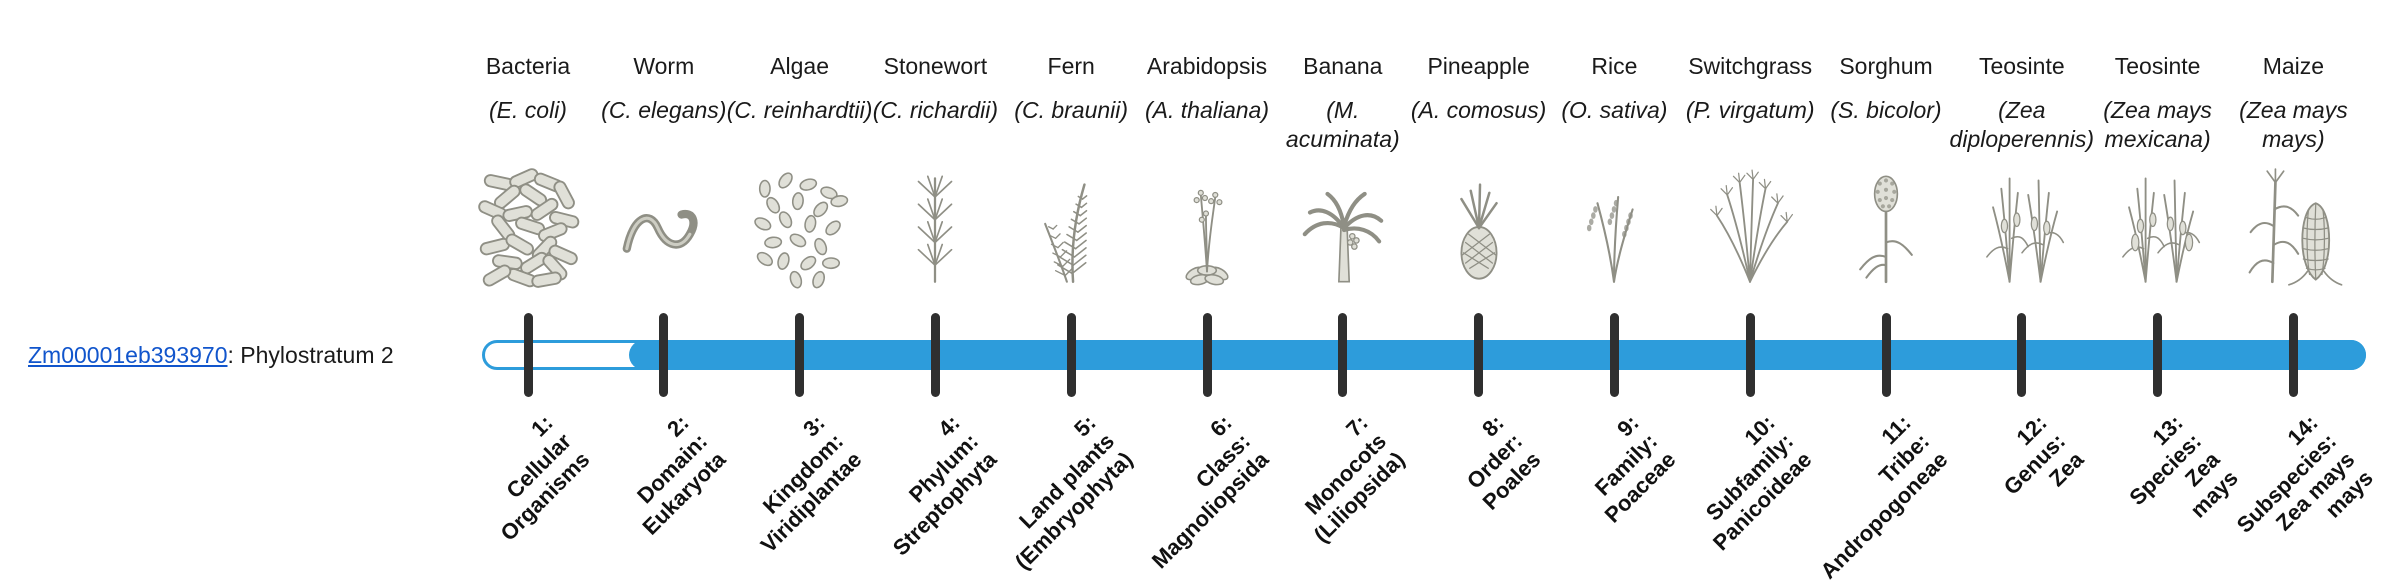 Image resolution: width=2400 pixels, height=580 pixels. What do you see at coordinates (528, 66) in the screenshot?
I see `organism-common-name: Bacteria` at bounding box center [528, 66].